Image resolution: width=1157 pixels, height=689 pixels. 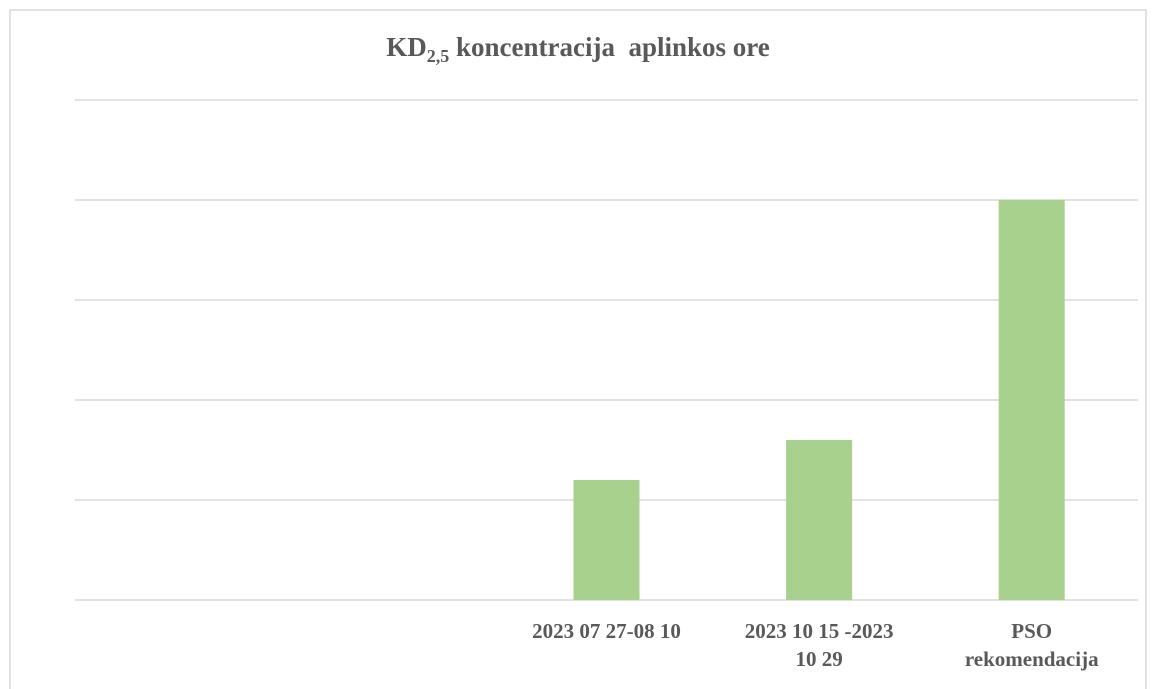 What do you see at coordinates (1031, 631) in the screenshot?
I see `x-tick-label-line: PSO` at bounding box center [1031, 631].